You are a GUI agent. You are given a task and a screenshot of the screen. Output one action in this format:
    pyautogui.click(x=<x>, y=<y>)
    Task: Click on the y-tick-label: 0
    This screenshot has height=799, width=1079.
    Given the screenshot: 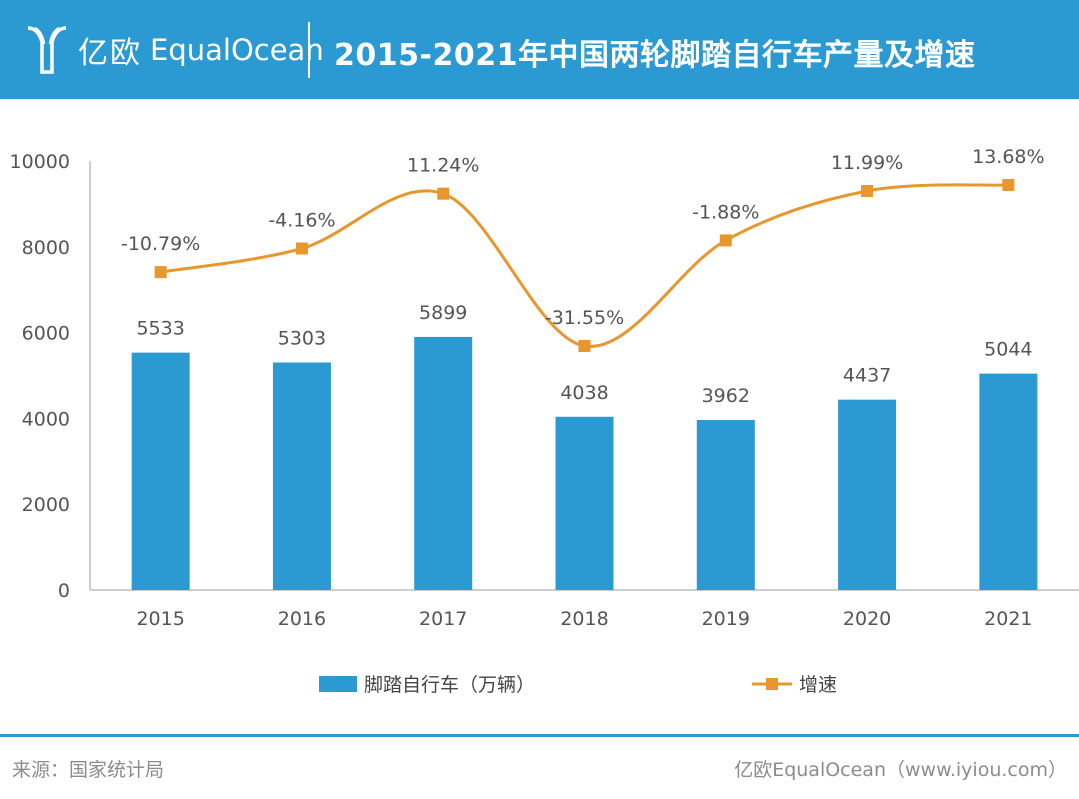 What is the action you would take?
    pyautogui.click(x=64, y=591)
    